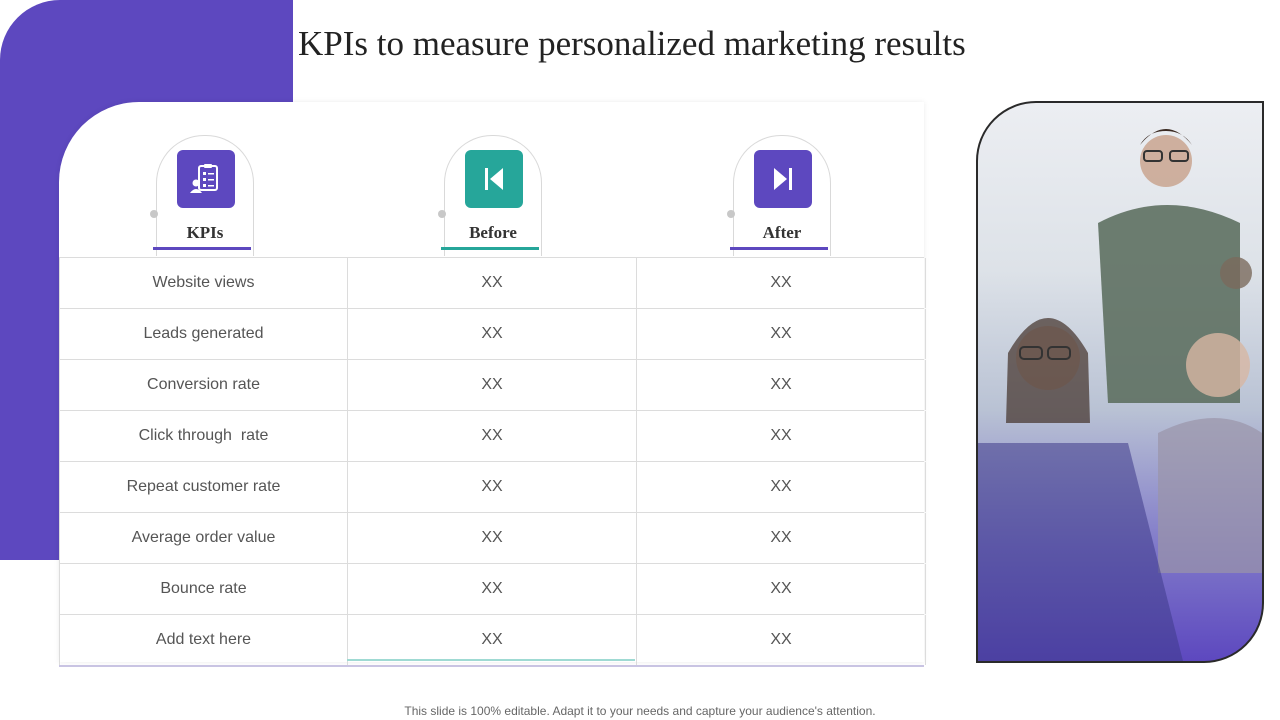 This screenshot has width=1280, height=720. What do you see at coordinates (491, 660) in the screenshot?
I see `before-column-accent-line` at bounding box center [491, 660].